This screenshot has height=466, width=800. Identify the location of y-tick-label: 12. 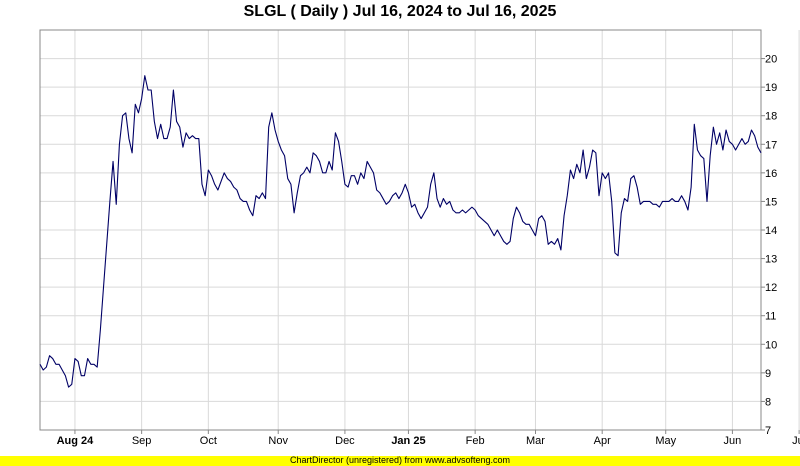
(771, 288).